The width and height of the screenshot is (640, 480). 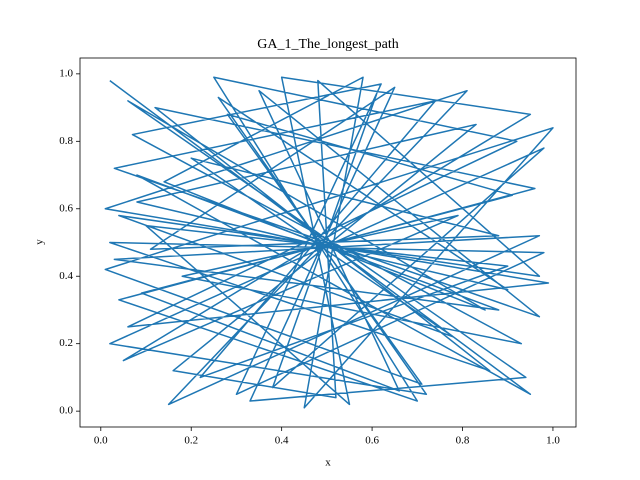 I want to click on x-axis-label: x, so click(x=328, y=463).